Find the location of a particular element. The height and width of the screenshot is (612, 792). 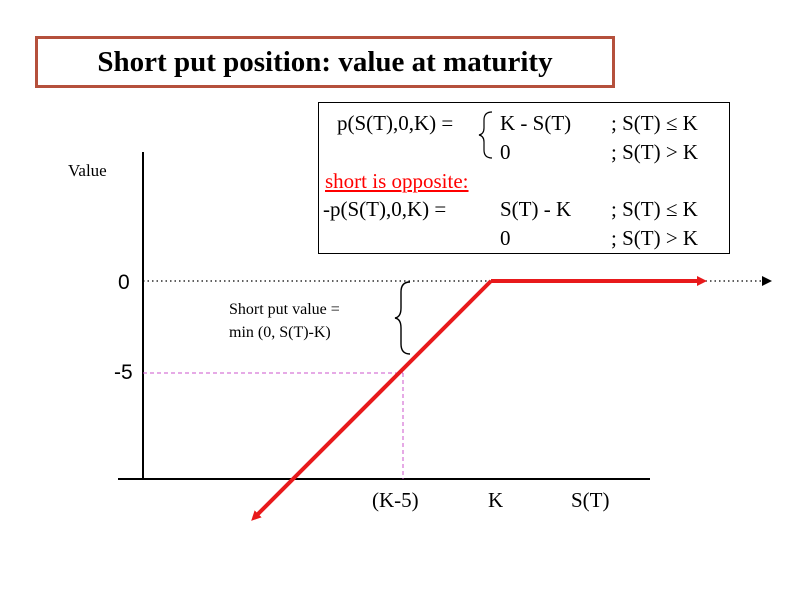

formula-line1-lhs: p(S(T),0,K) = is located at coordinates (395, 123).